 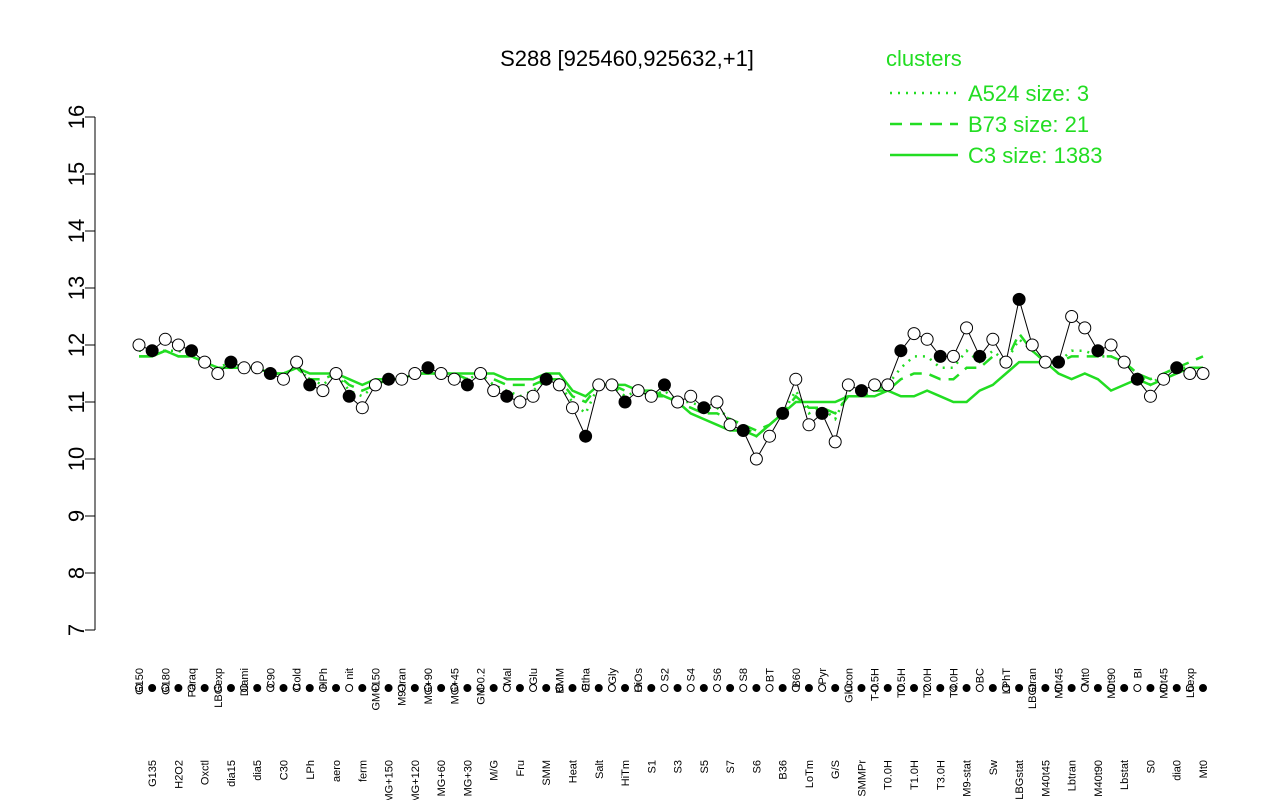 What do you see at coordinates (836, 769) in the screenshot?
I see `x-tick-label: G/S` at bounding box center [836, 769].